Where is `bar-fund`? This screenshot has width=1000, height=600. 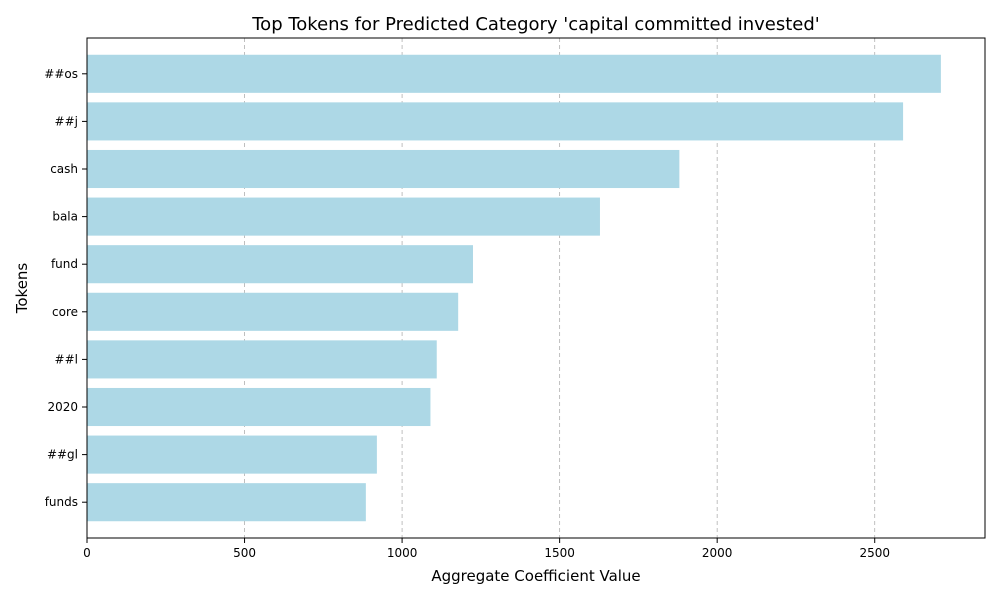 bar-fund is located at coordinates (280, 264).